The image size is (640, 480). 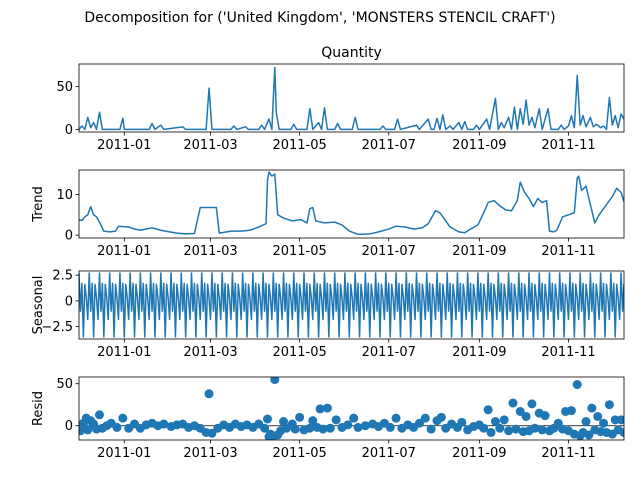 What do you see at coordinates (57, 327) in the screenshot?
I see `y-tick-label: −2.5` at bounding box center [57, 327].